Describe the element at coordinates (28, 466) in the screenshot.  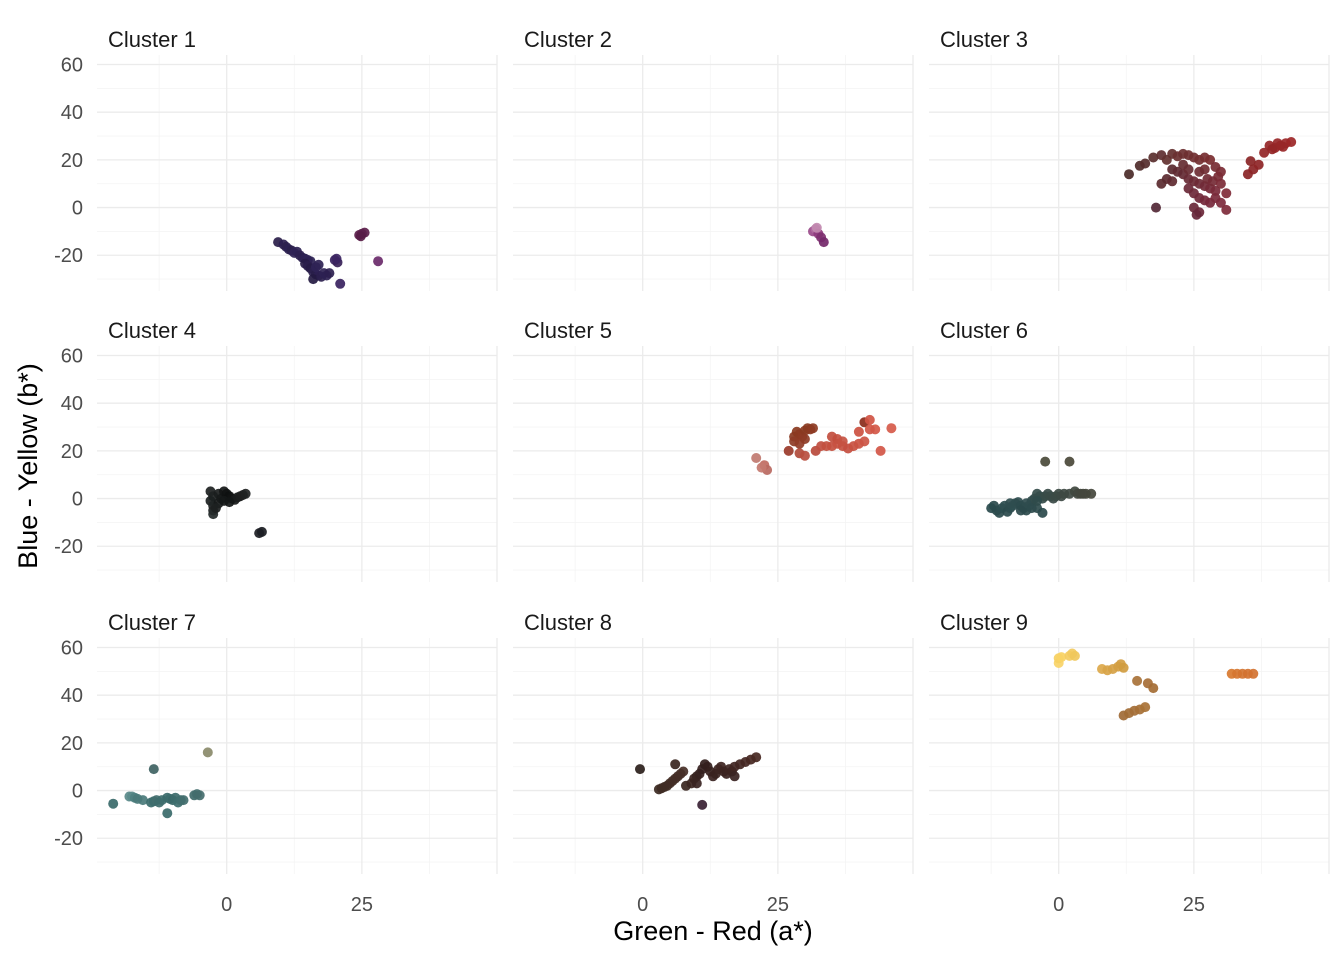
I see `y-axis-title: Blue - Yellow (b*)` at that location.